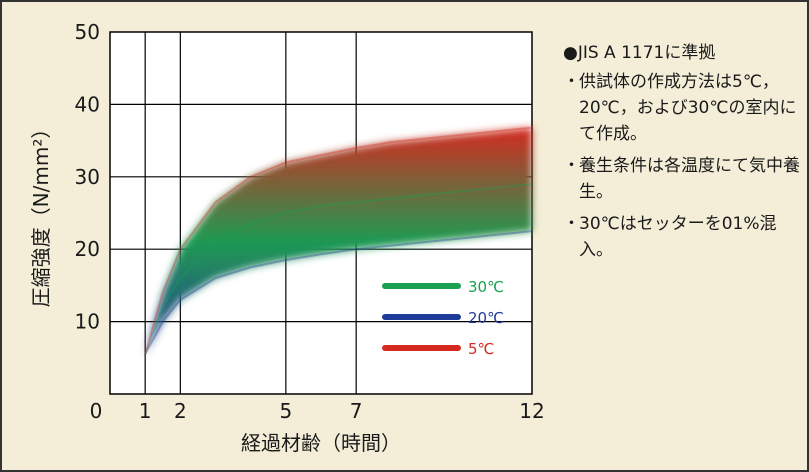  Describe the element at coordinates (639, 53) in the screenshot. I see `notes-heading: ●JIS A 1171に準拠` at that location.